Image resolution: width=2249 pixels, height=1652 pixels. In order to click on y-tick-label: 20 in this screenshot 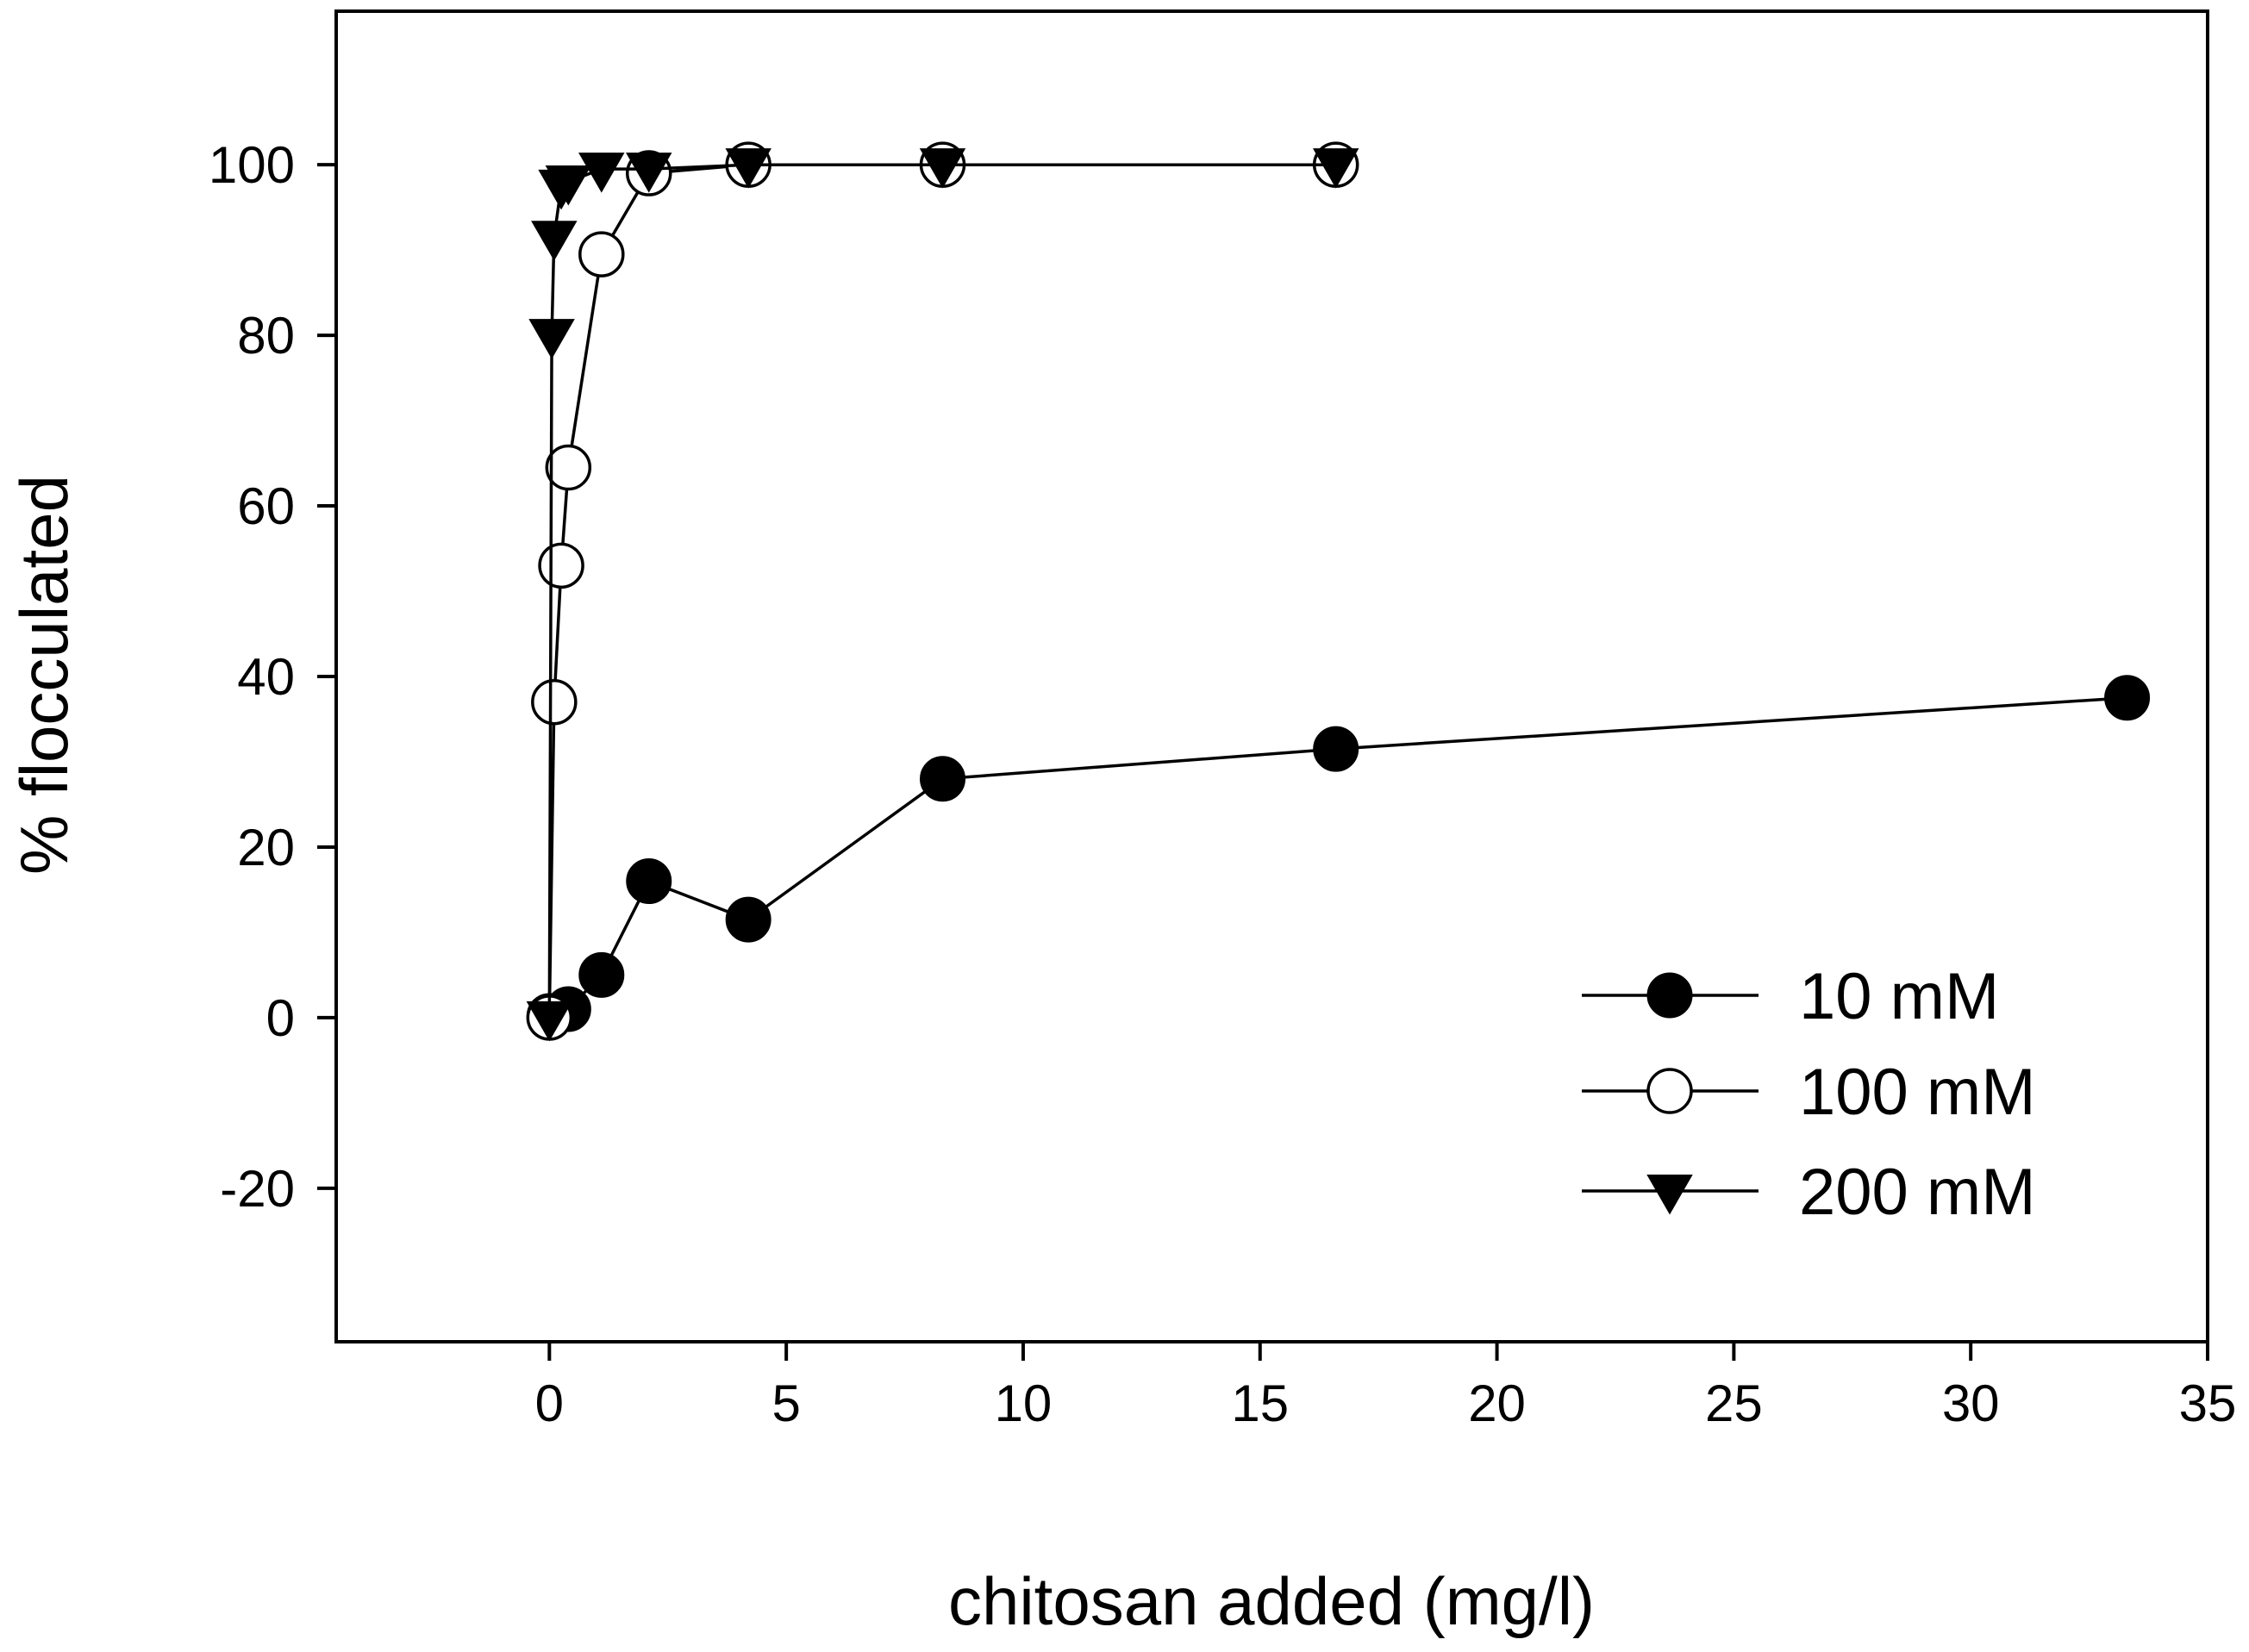, I will do `click(266, 847)`.